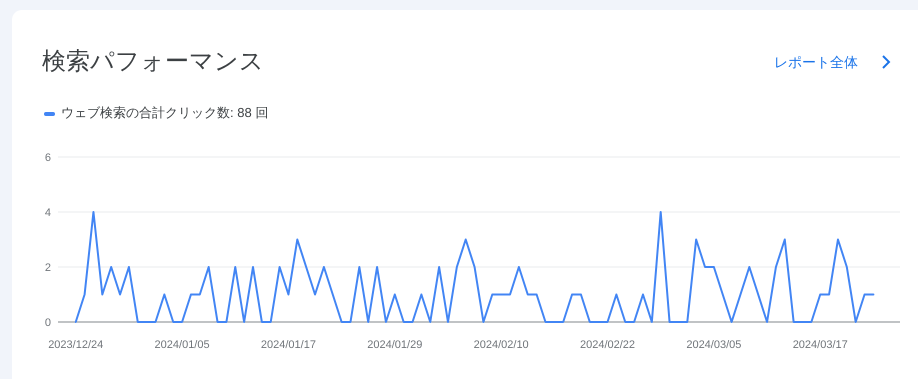 This screenshot has width=918, height=379. I want to click on text: レポート全体, so click(816, 62).